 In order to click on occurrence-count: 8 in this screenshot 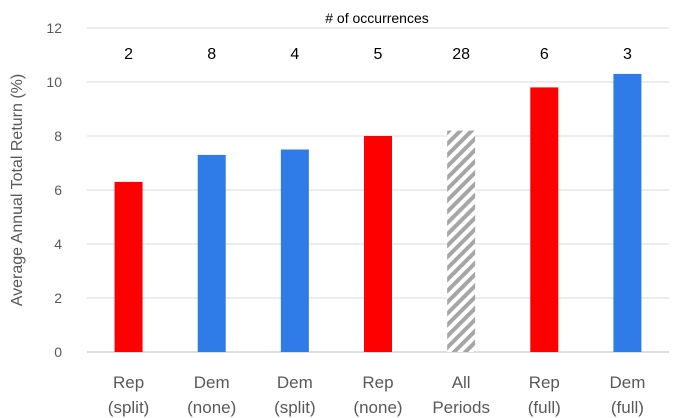, I will do `click(211, 54)`.